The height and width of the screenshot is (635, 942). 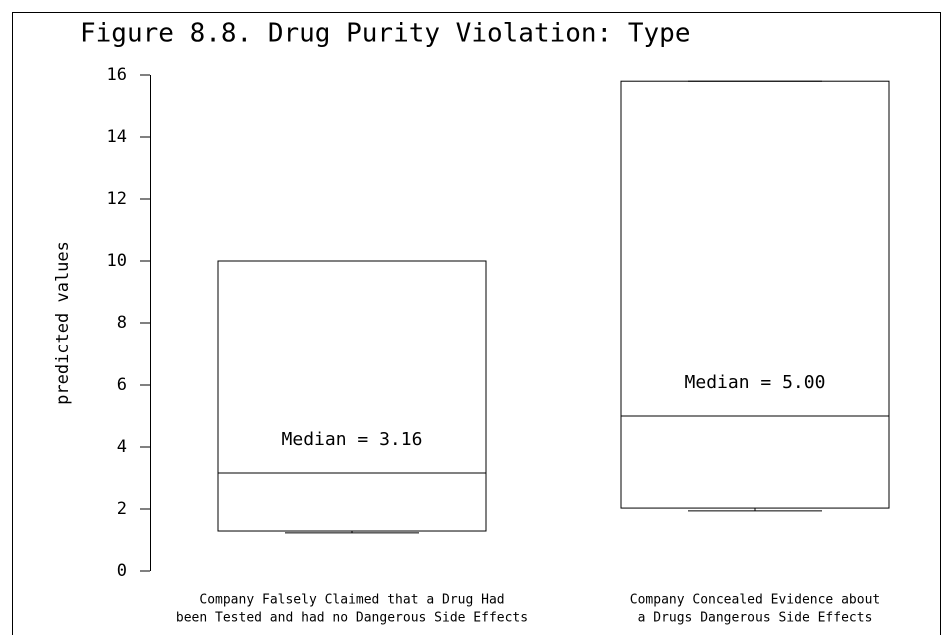 What do you see at coordinates (122, 571) in the screenshot?
I see `y-tick-label: 0` at bounding box center [122, 571].